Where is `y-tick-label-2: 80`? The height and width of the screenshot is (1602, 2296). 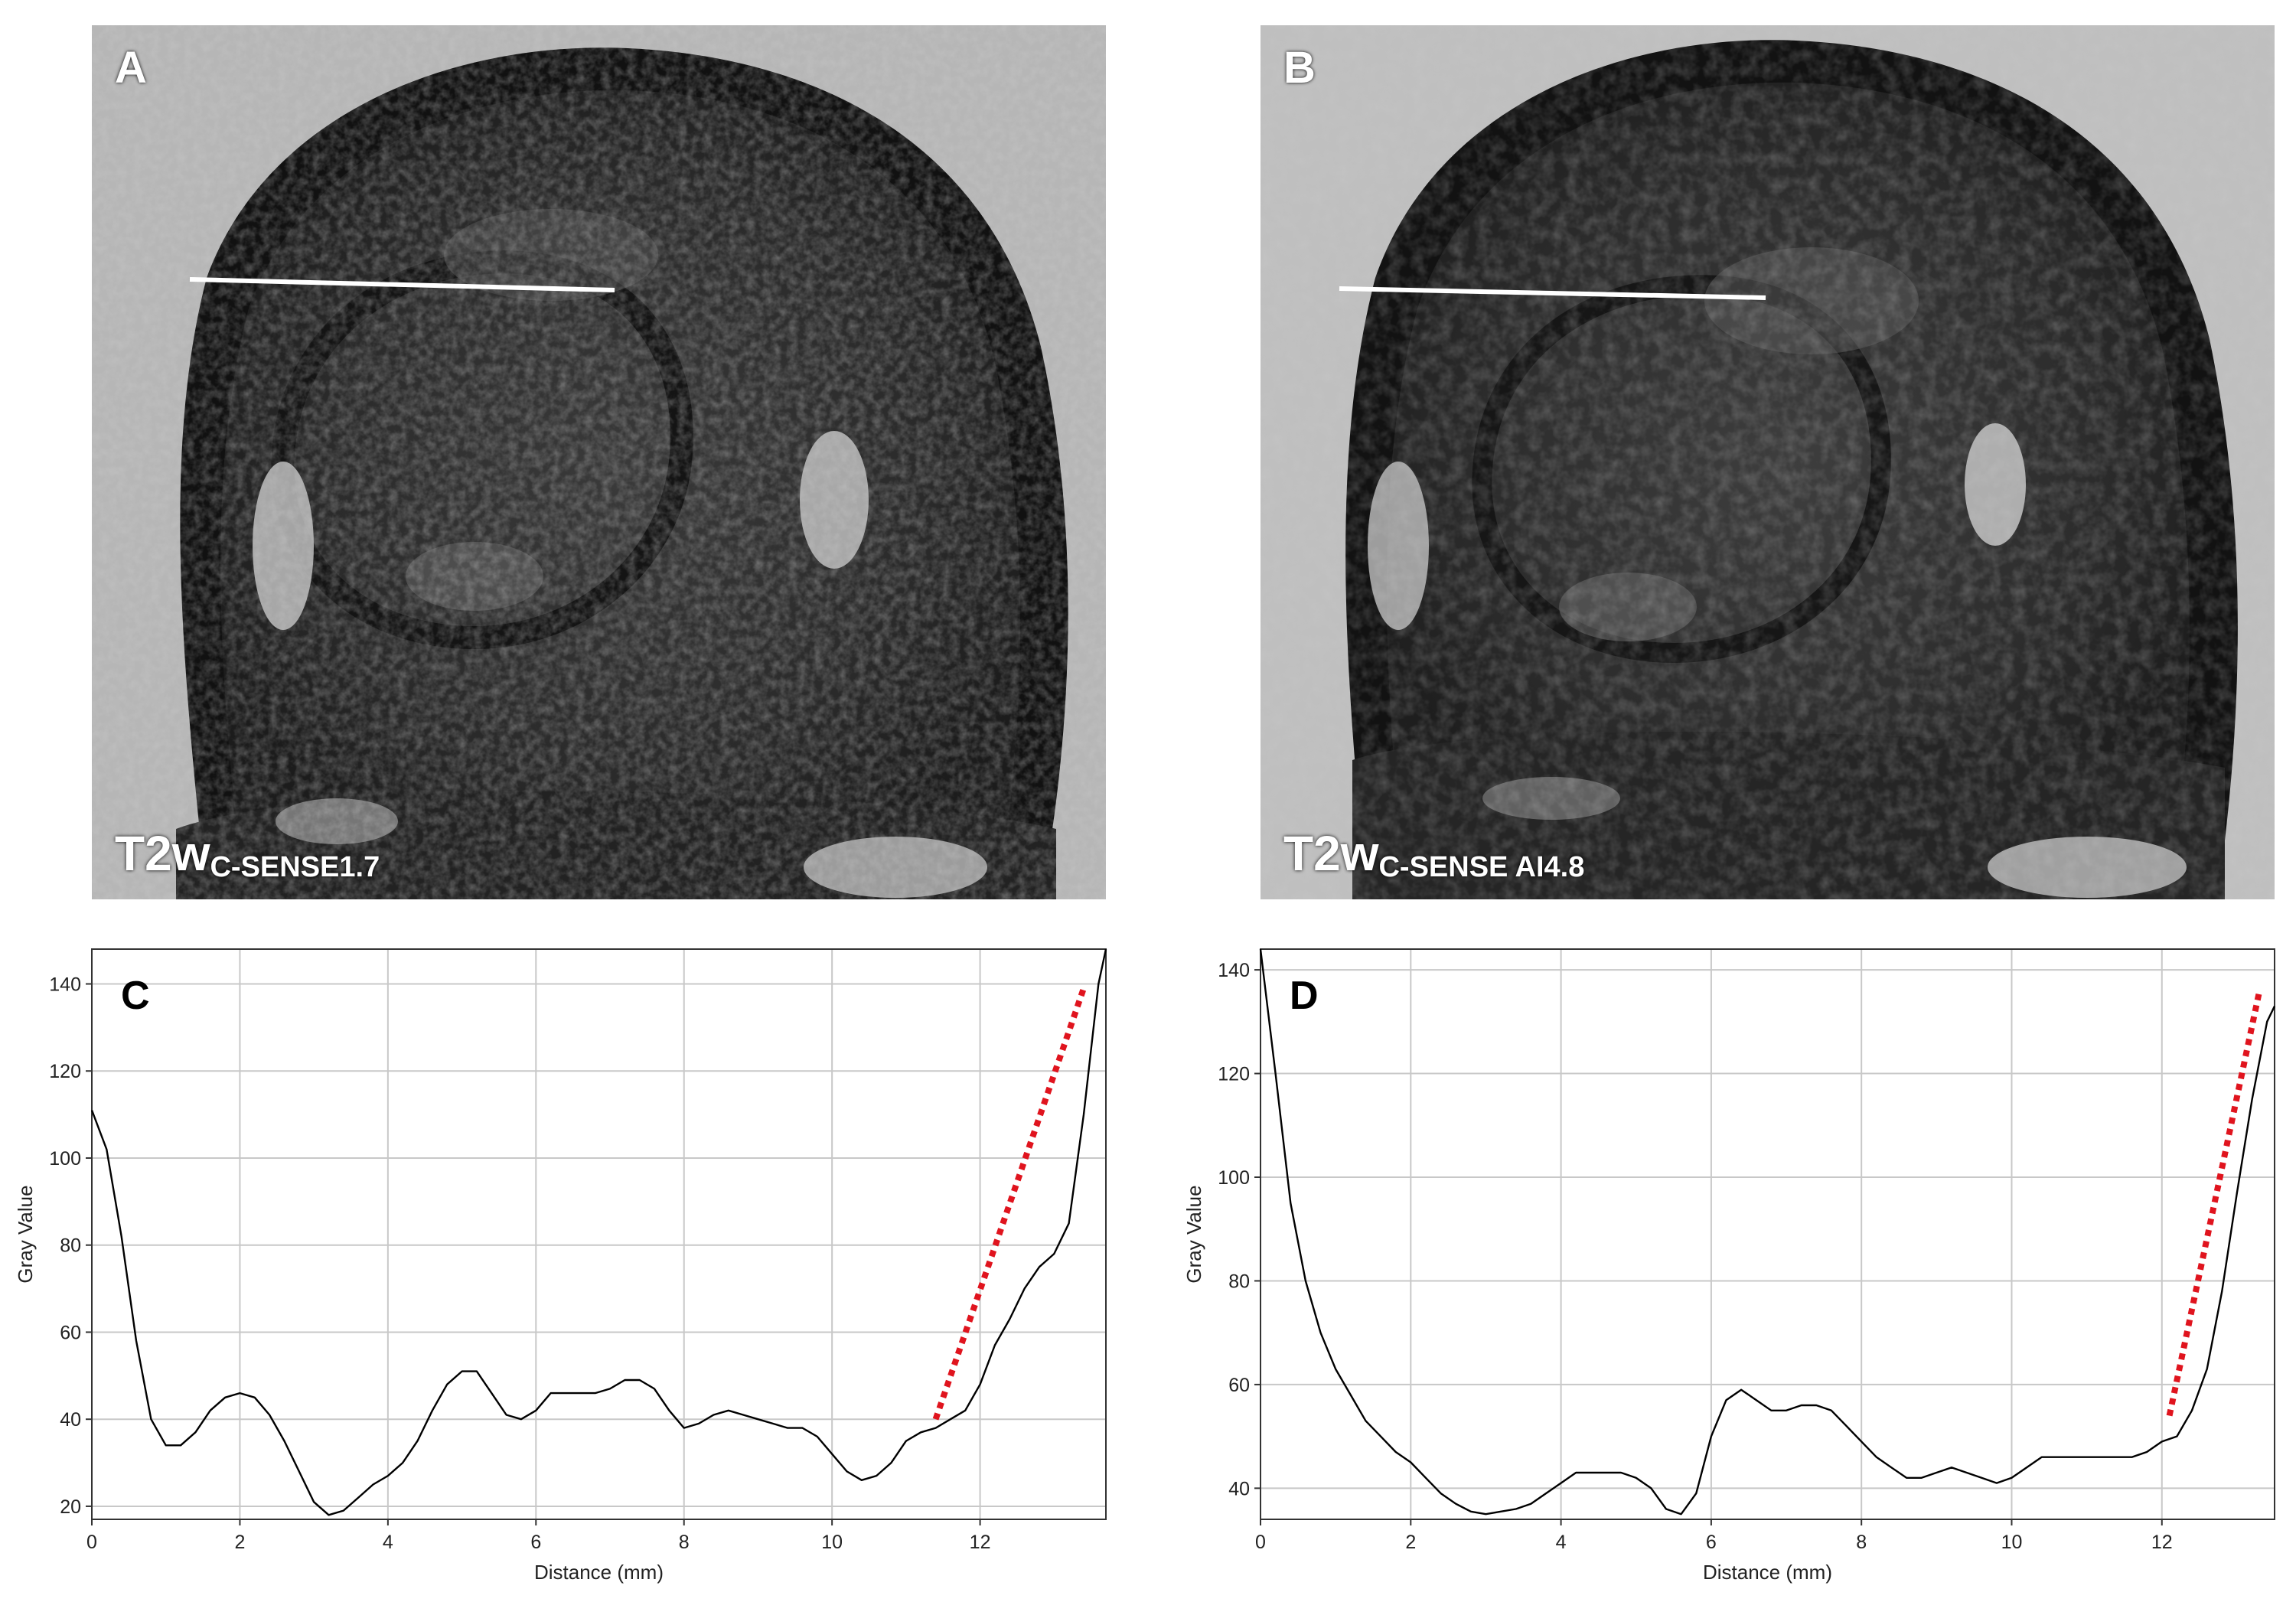 y-tick-label-2: 80 is located at coordinates (1239, 1281).